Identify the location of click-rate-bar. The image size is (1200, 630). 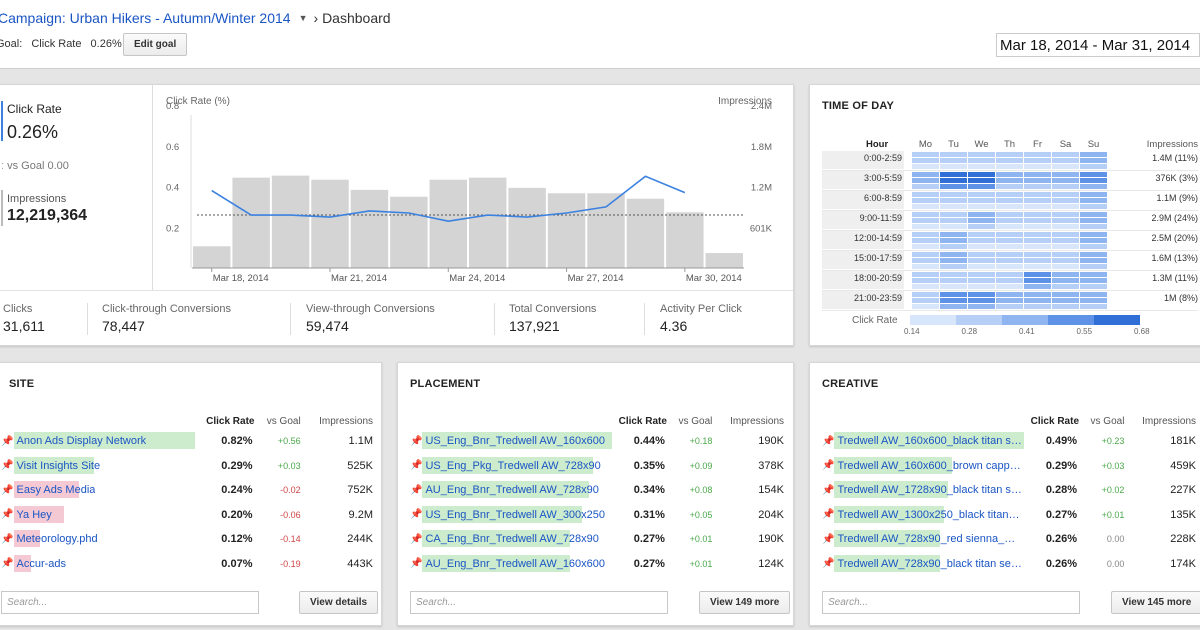
(22, 563).